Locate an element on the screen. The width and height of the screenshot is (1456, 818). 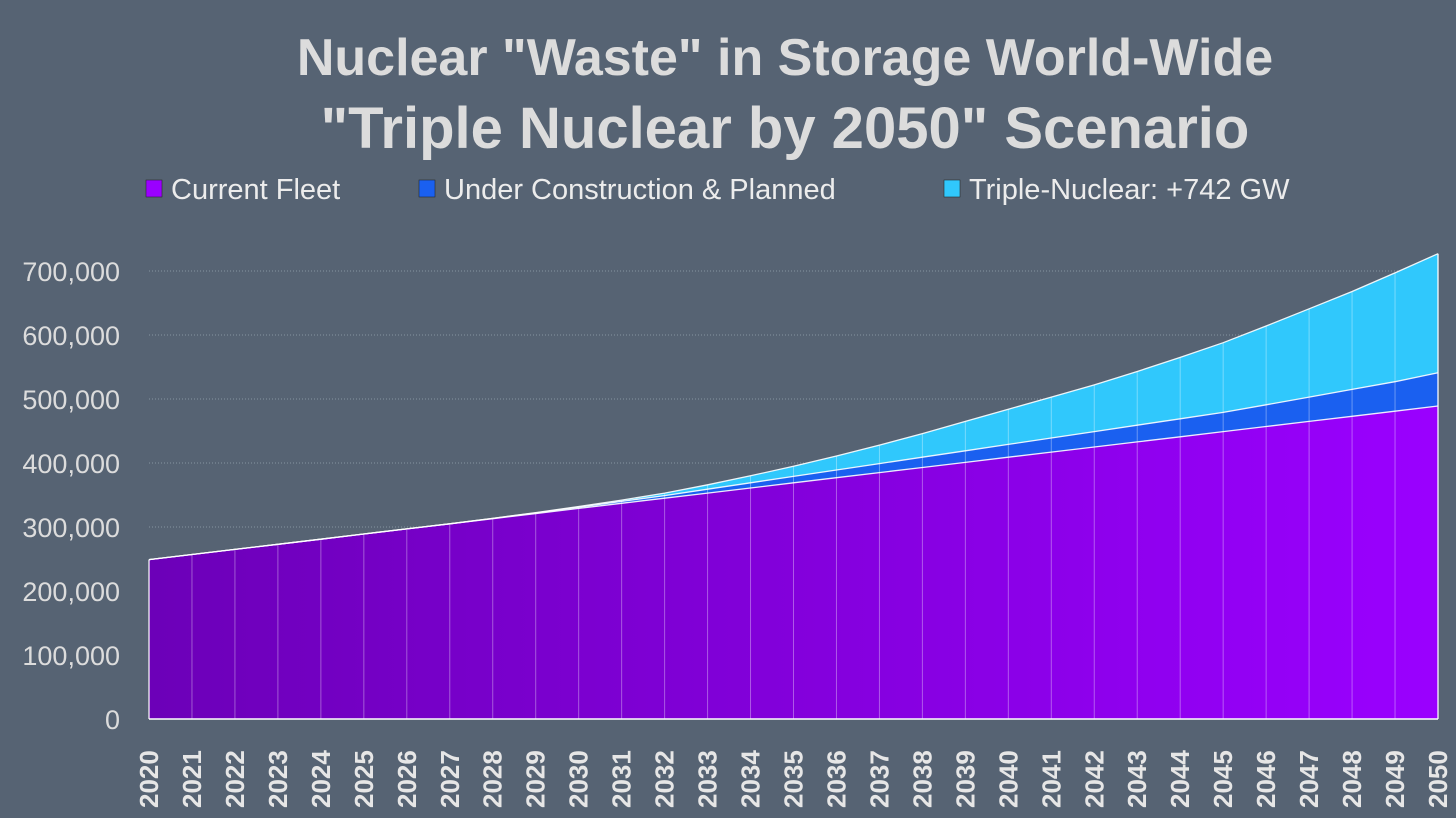
x-tick-label: 2050 is located at coordinates (1438, 779).